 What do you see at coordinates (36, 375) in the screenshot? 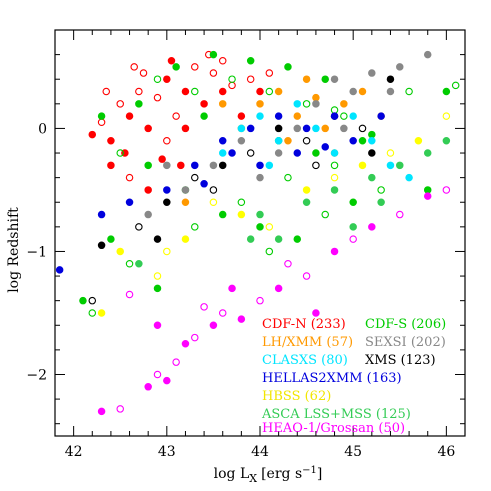
I see `y-tick-label: −2` at bounding box center [36, 375].